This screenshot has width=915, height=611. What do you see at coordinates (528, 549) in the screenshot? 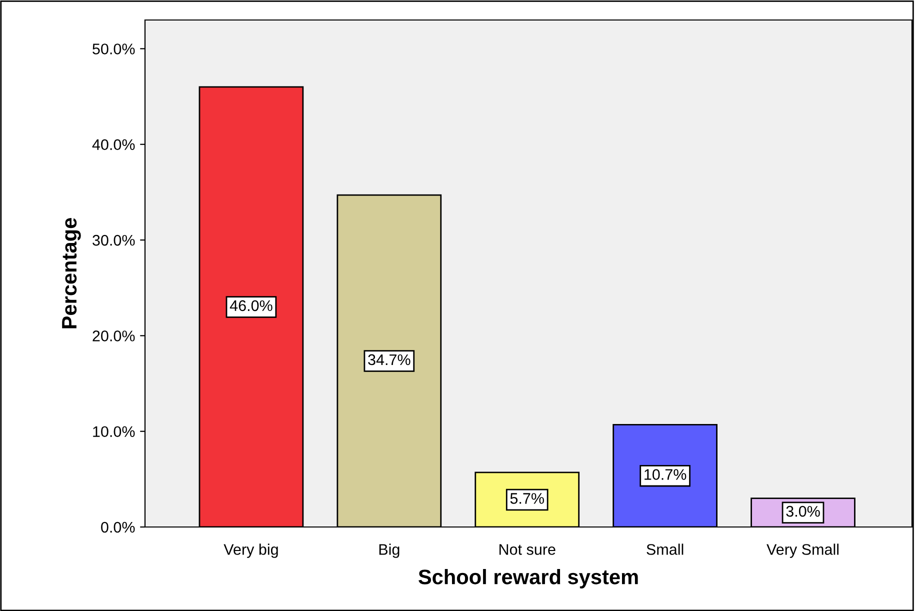
I see `x-tick-label: Not sure` at bounding box center [528, 549].